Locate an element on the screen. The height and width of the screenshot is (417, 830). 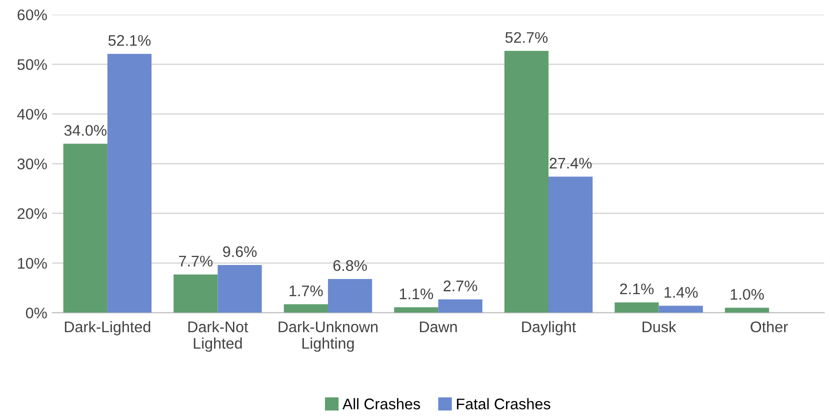
data-label: 1.0% is located at coordinates (747, 294).